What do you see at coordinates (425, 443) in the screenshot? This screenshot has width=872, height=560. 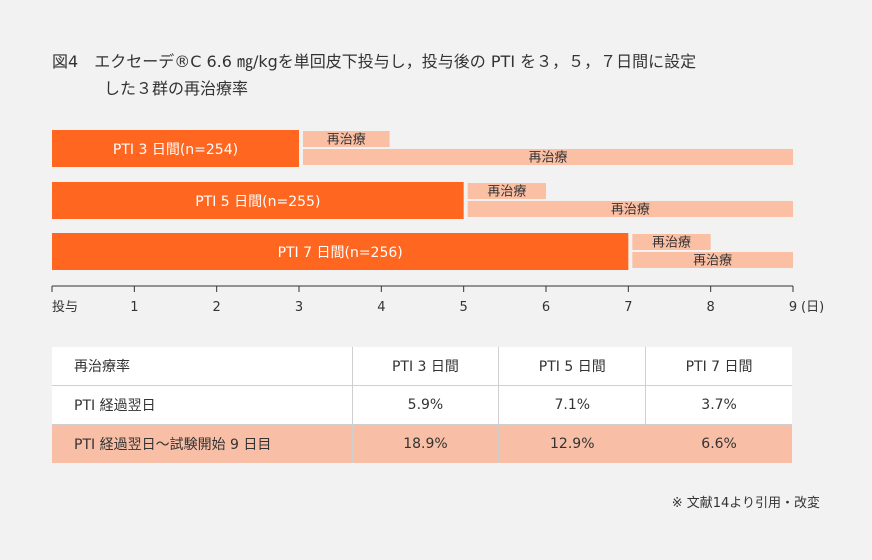 I see `table-cell: 18.9%` at bounding box center [425, 443].